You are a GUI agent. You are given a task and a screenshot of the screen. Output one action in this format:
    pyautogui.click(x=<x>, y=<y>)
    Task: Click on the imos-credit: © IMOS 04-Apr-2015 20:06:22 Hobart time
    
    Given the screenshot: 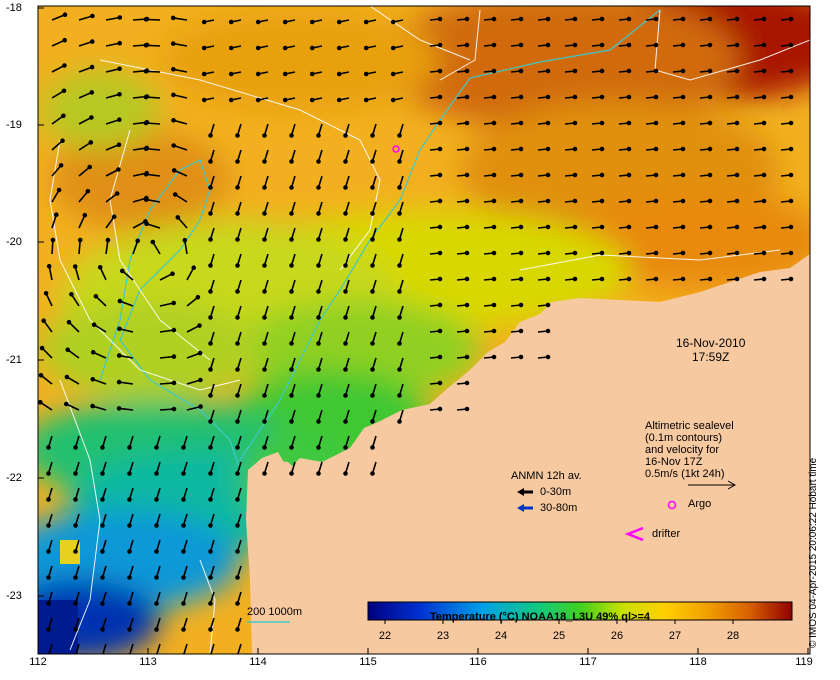 What is the action you would take?
    pyautogui.click(x=813, y=552)
    